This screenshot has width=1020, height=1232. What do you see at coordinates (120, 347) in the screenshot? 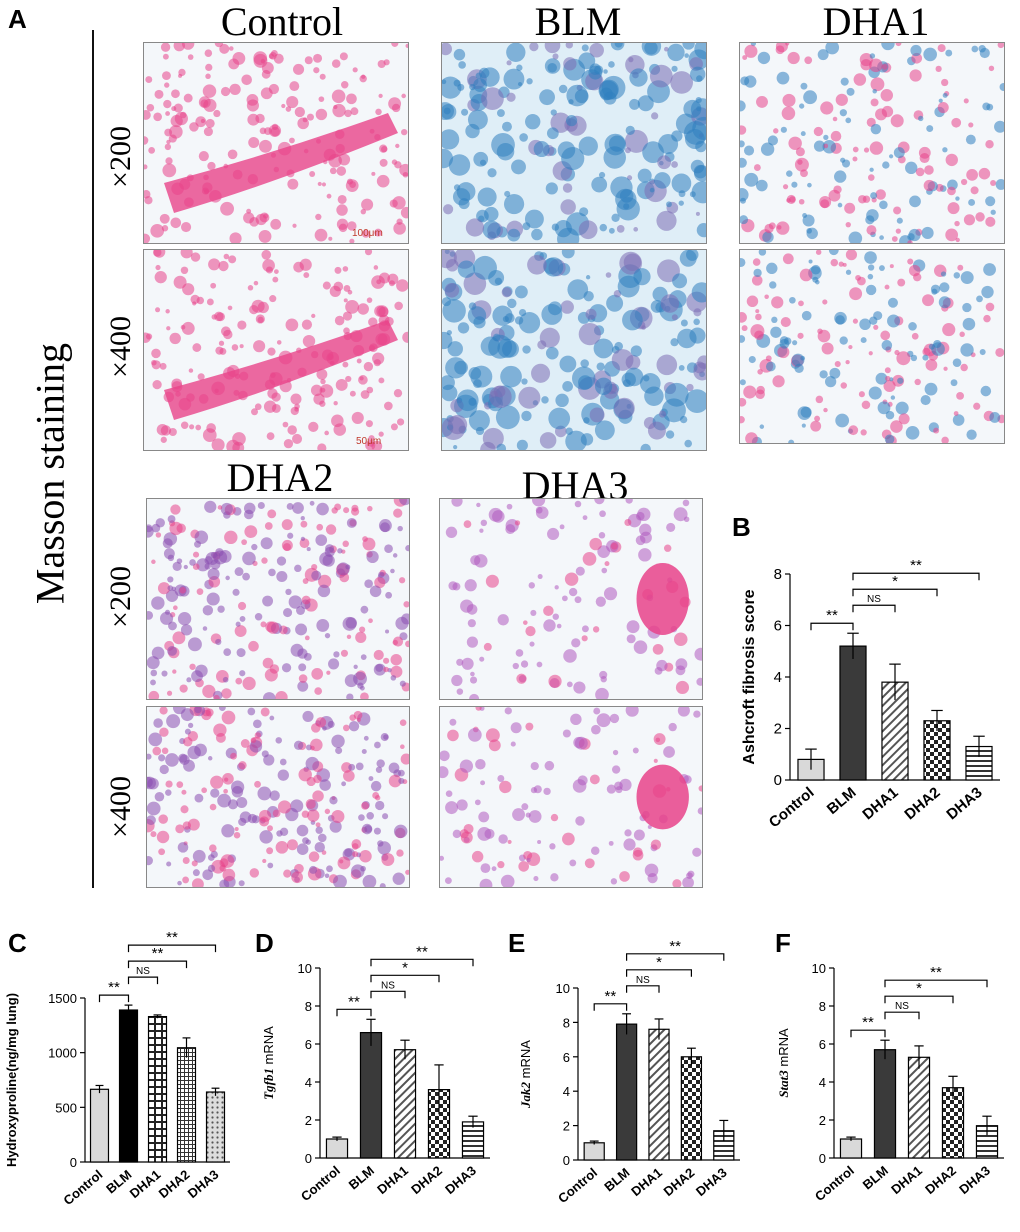
I see `magnification-label-400-top: ×400` at bounding box center [120, 347].